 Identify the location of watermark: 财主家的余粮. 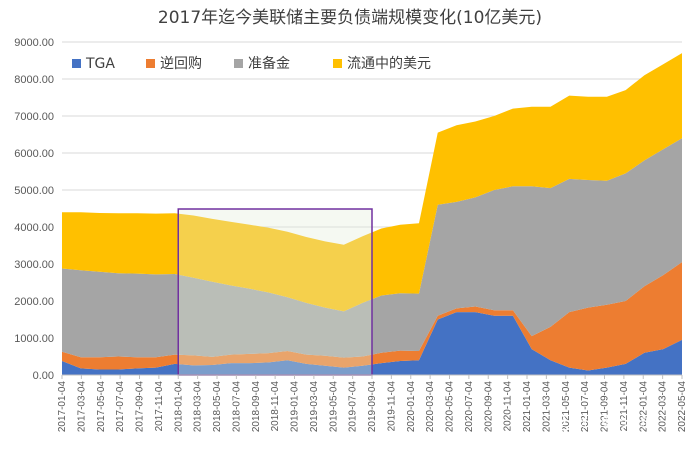
(601, 422).